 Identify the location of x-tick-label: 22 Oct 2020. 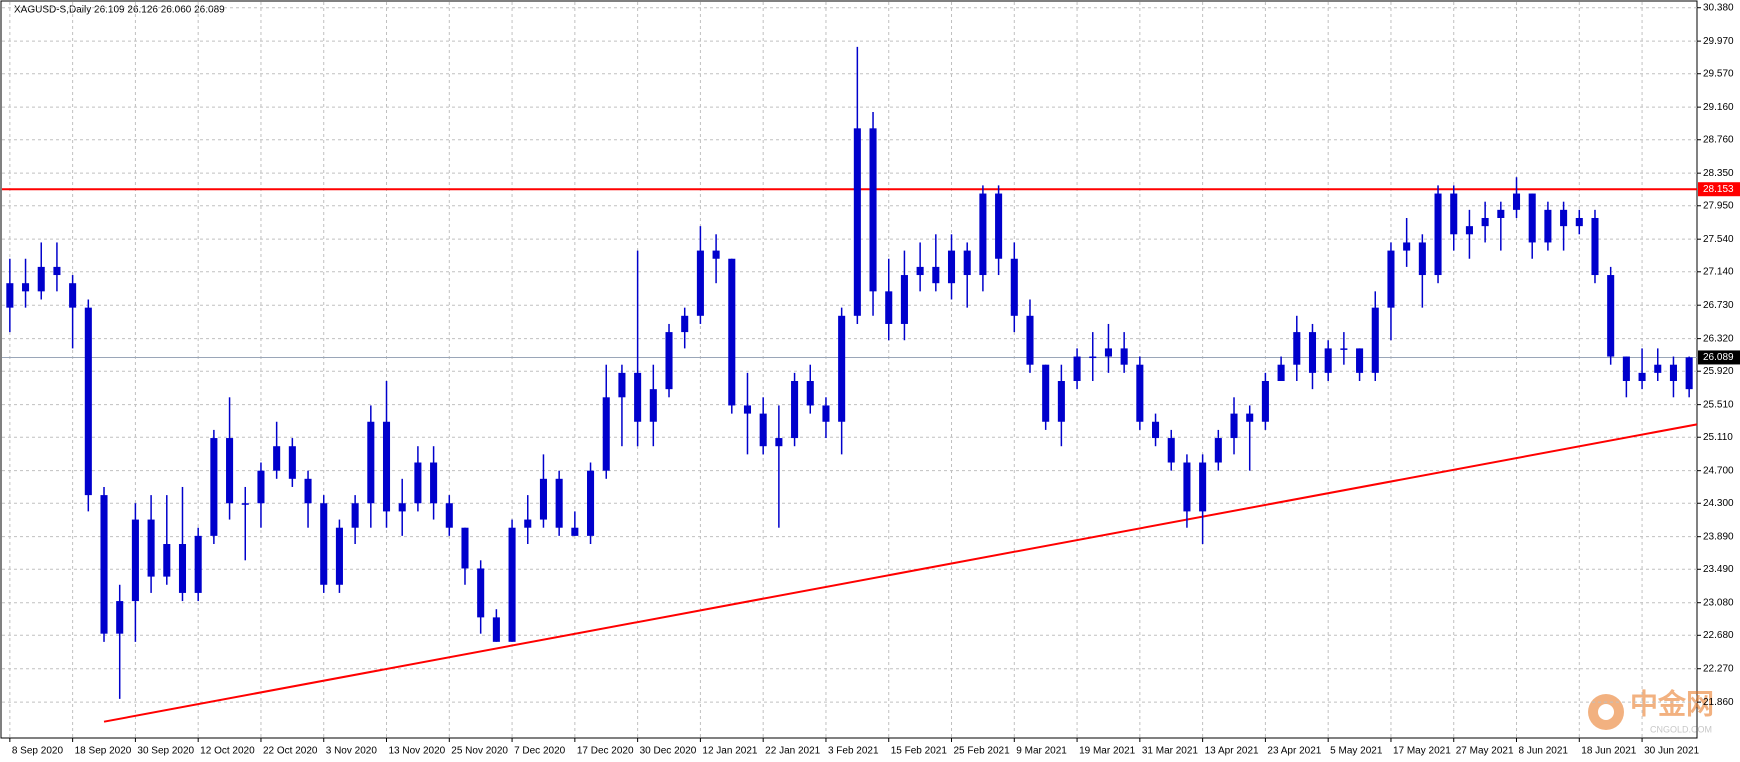
(290, 751).